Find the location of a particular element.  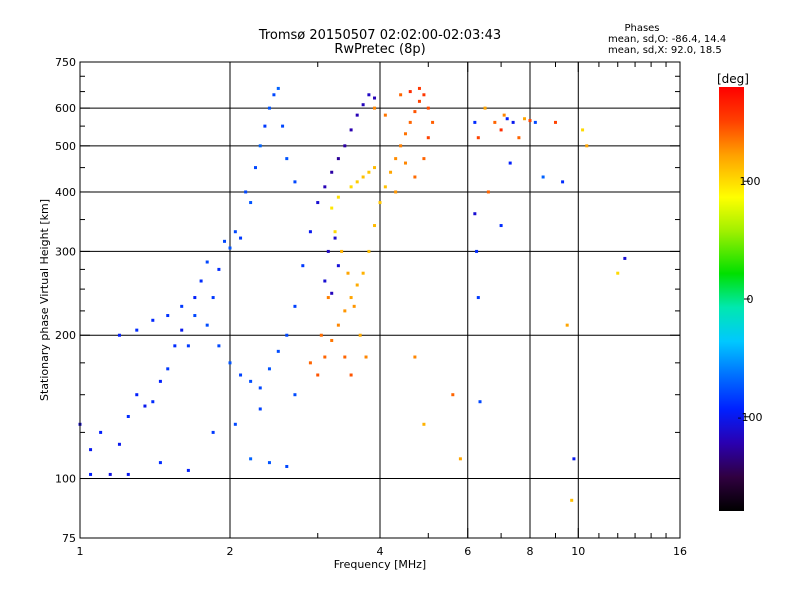

x-axis-label: Frequency [MHz] is located at coordinates (380, 564).